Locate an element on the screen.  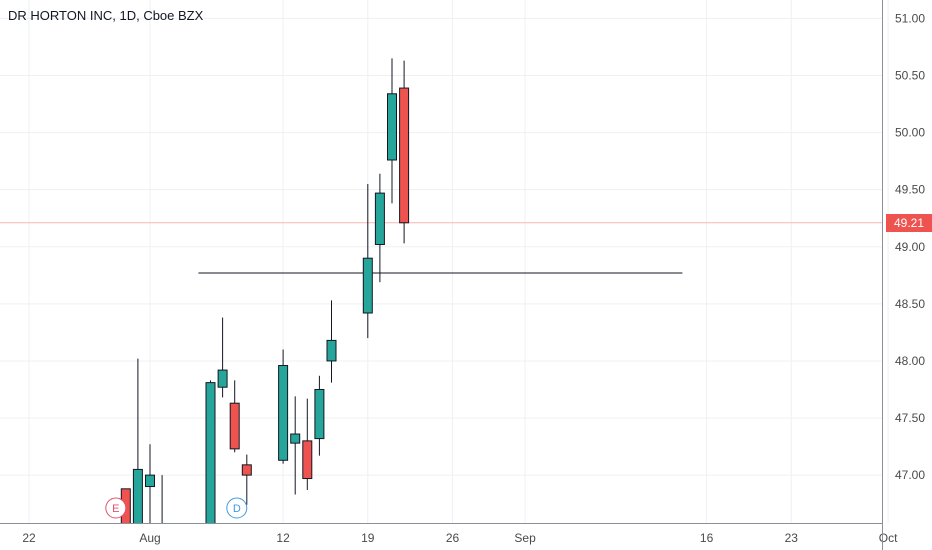
y-tick-label: 50.00 is located at coordinates (910, 133).